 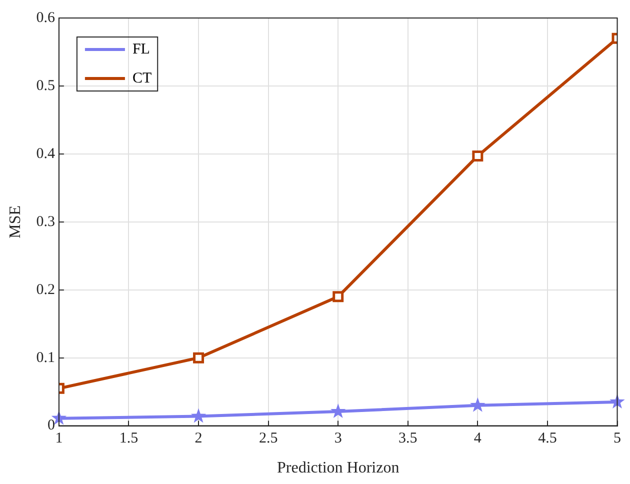 What do you see at coordinates (478, 438) in the screenshot?
I see `x-tick-label: 4` at bounding box center [478, 438].